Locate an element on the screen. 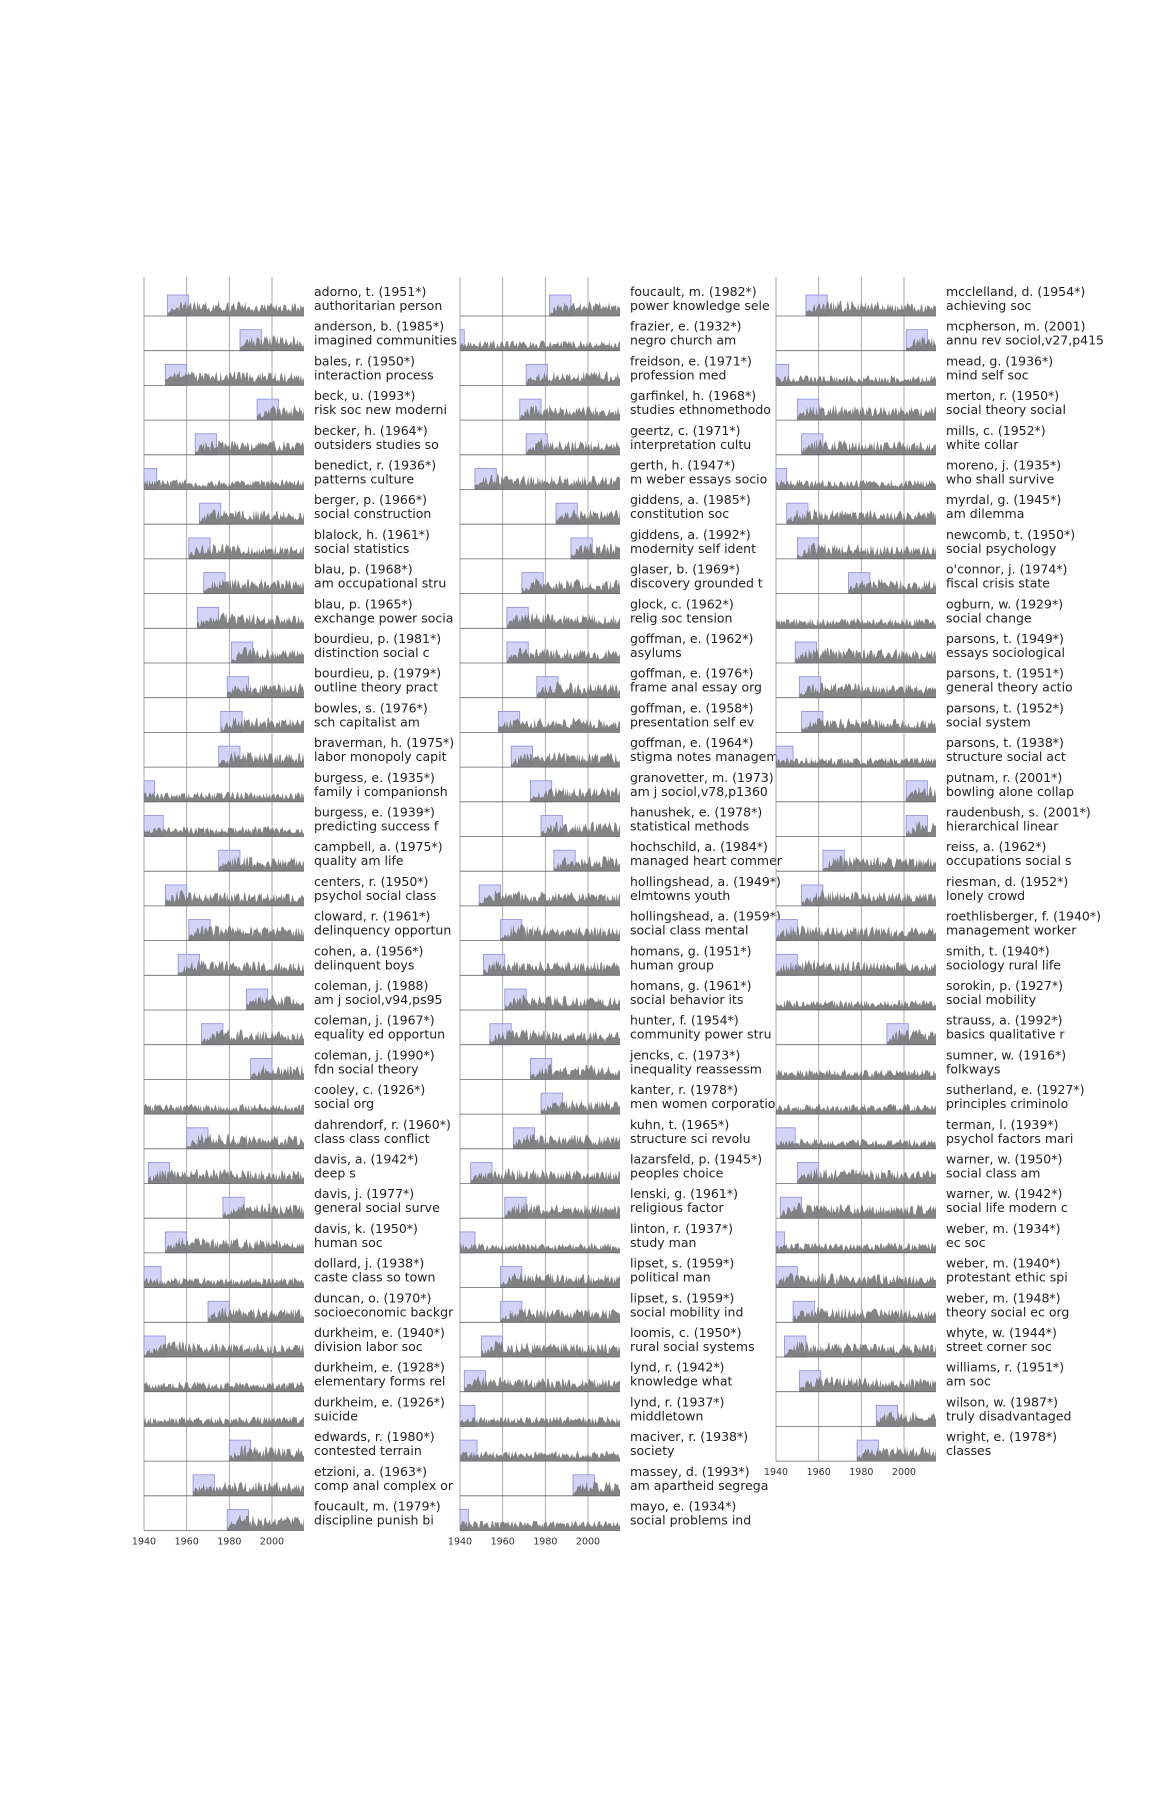  work-author-label: strauss, a. (1992*) is located at coordinates (1004, 1020).